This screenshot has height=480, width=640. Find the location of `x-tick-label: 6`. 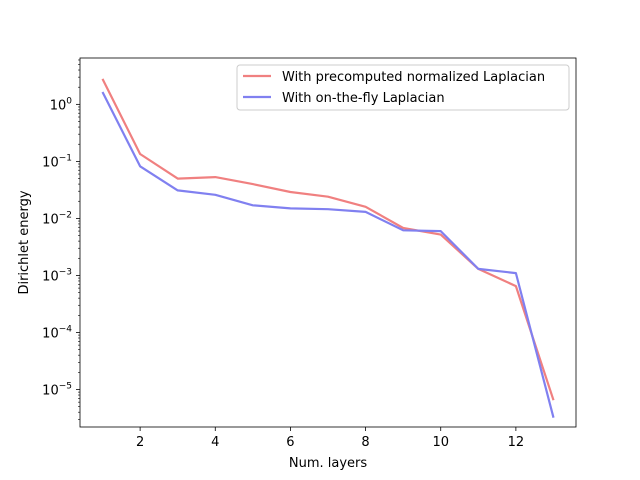

x-tick-label: 6 is located at coordinates (290, 442).